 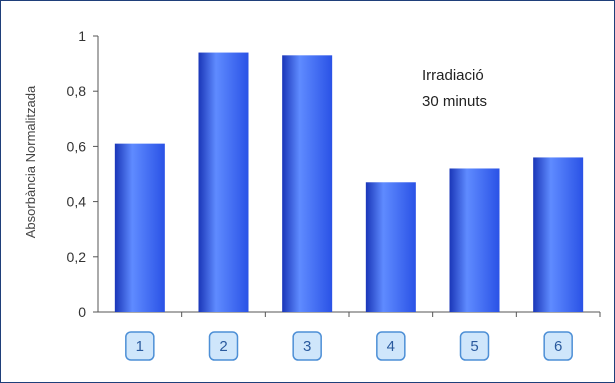 I want to click on y-tick-label: 1, so click(x=82, y=36).